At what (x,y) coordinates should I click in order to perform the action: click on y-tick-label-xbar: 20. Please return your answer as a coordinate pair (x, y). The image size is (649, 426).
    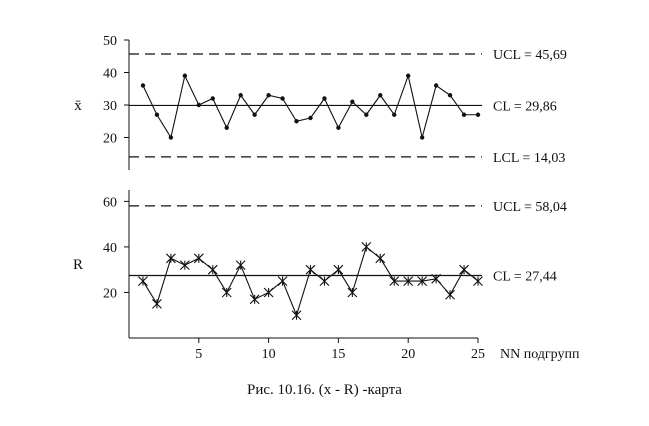
    Looking at the image, I should click on (110, 139).